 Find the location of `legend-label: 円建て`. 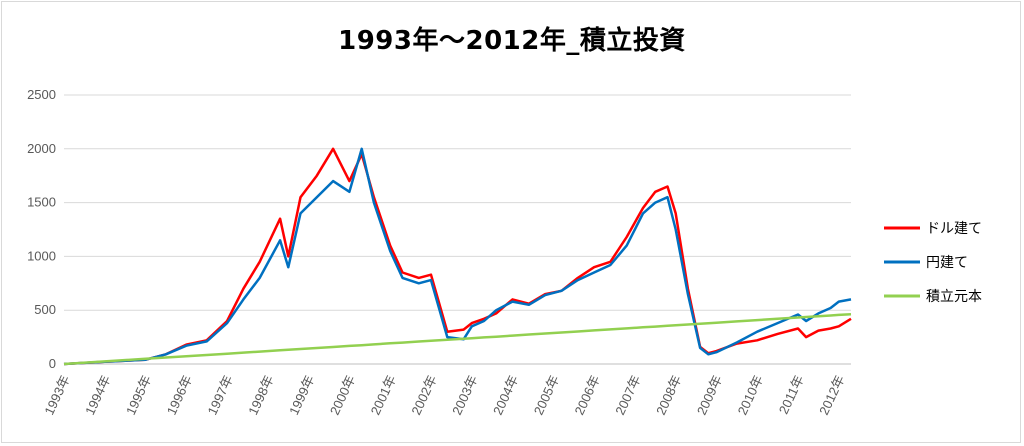

legend-label: 円建て is located at coordinates (947, 263).